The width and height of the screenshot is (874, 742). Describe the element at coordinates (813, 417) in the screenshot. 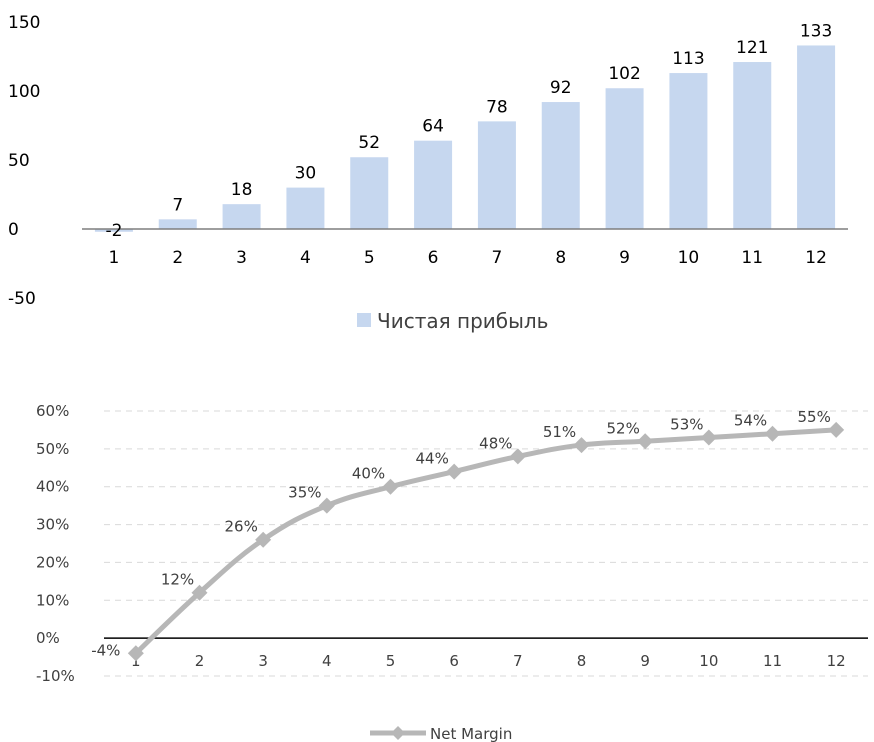

I see `data-label: 55%` at that location.